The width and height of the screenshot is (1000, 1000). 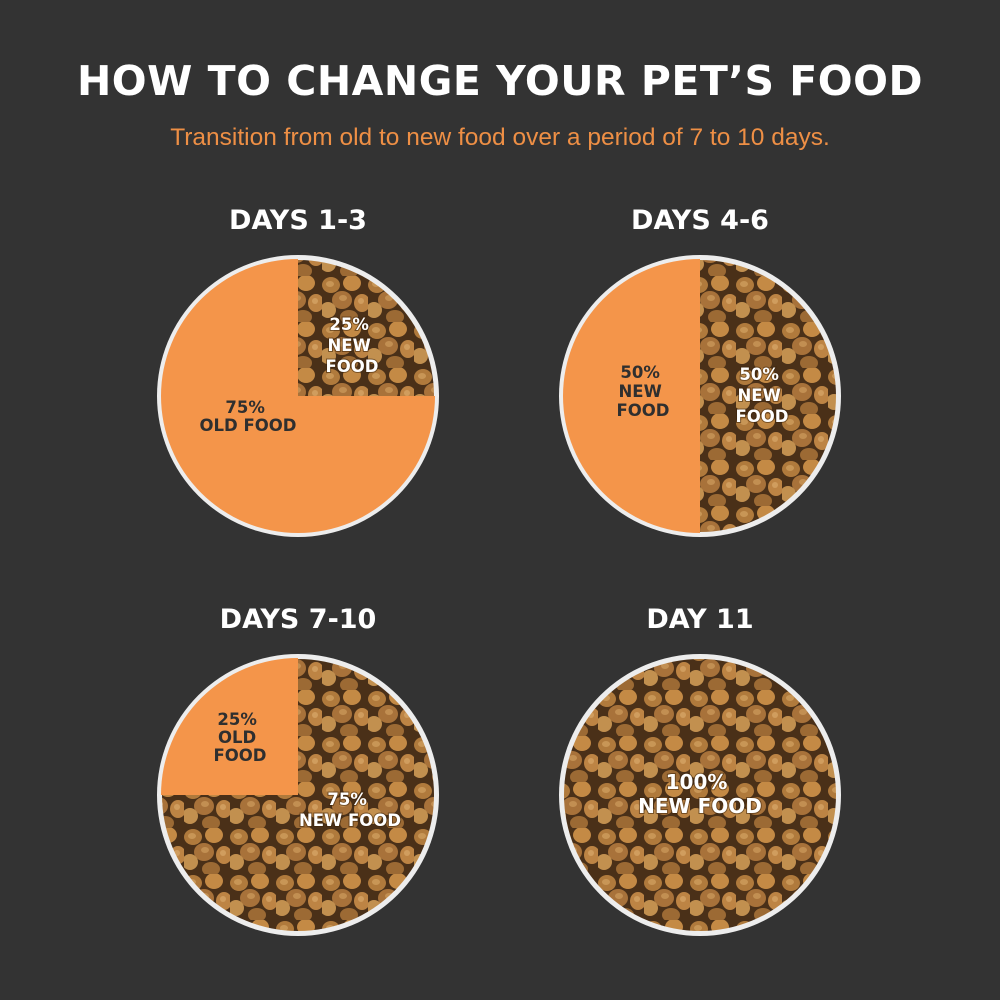 I want to click on stage-days-1-3: DAYS 1-3 25% NEW FOOD 75% OLD FOOD, so click(x=298, y=371).